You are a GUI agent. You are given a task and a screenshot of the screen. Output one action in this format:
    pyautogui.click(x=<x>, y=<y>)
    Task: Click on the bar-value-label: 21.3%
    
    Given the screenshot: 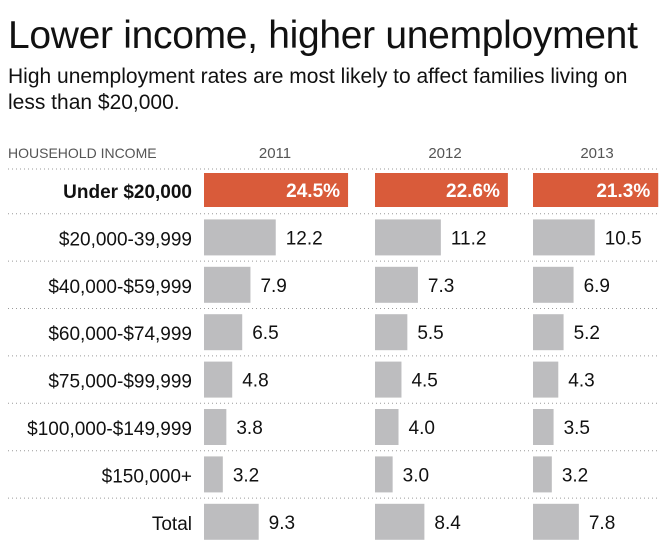 What is the action you would take?
    pyautogui.click(x=623, y=191)
    